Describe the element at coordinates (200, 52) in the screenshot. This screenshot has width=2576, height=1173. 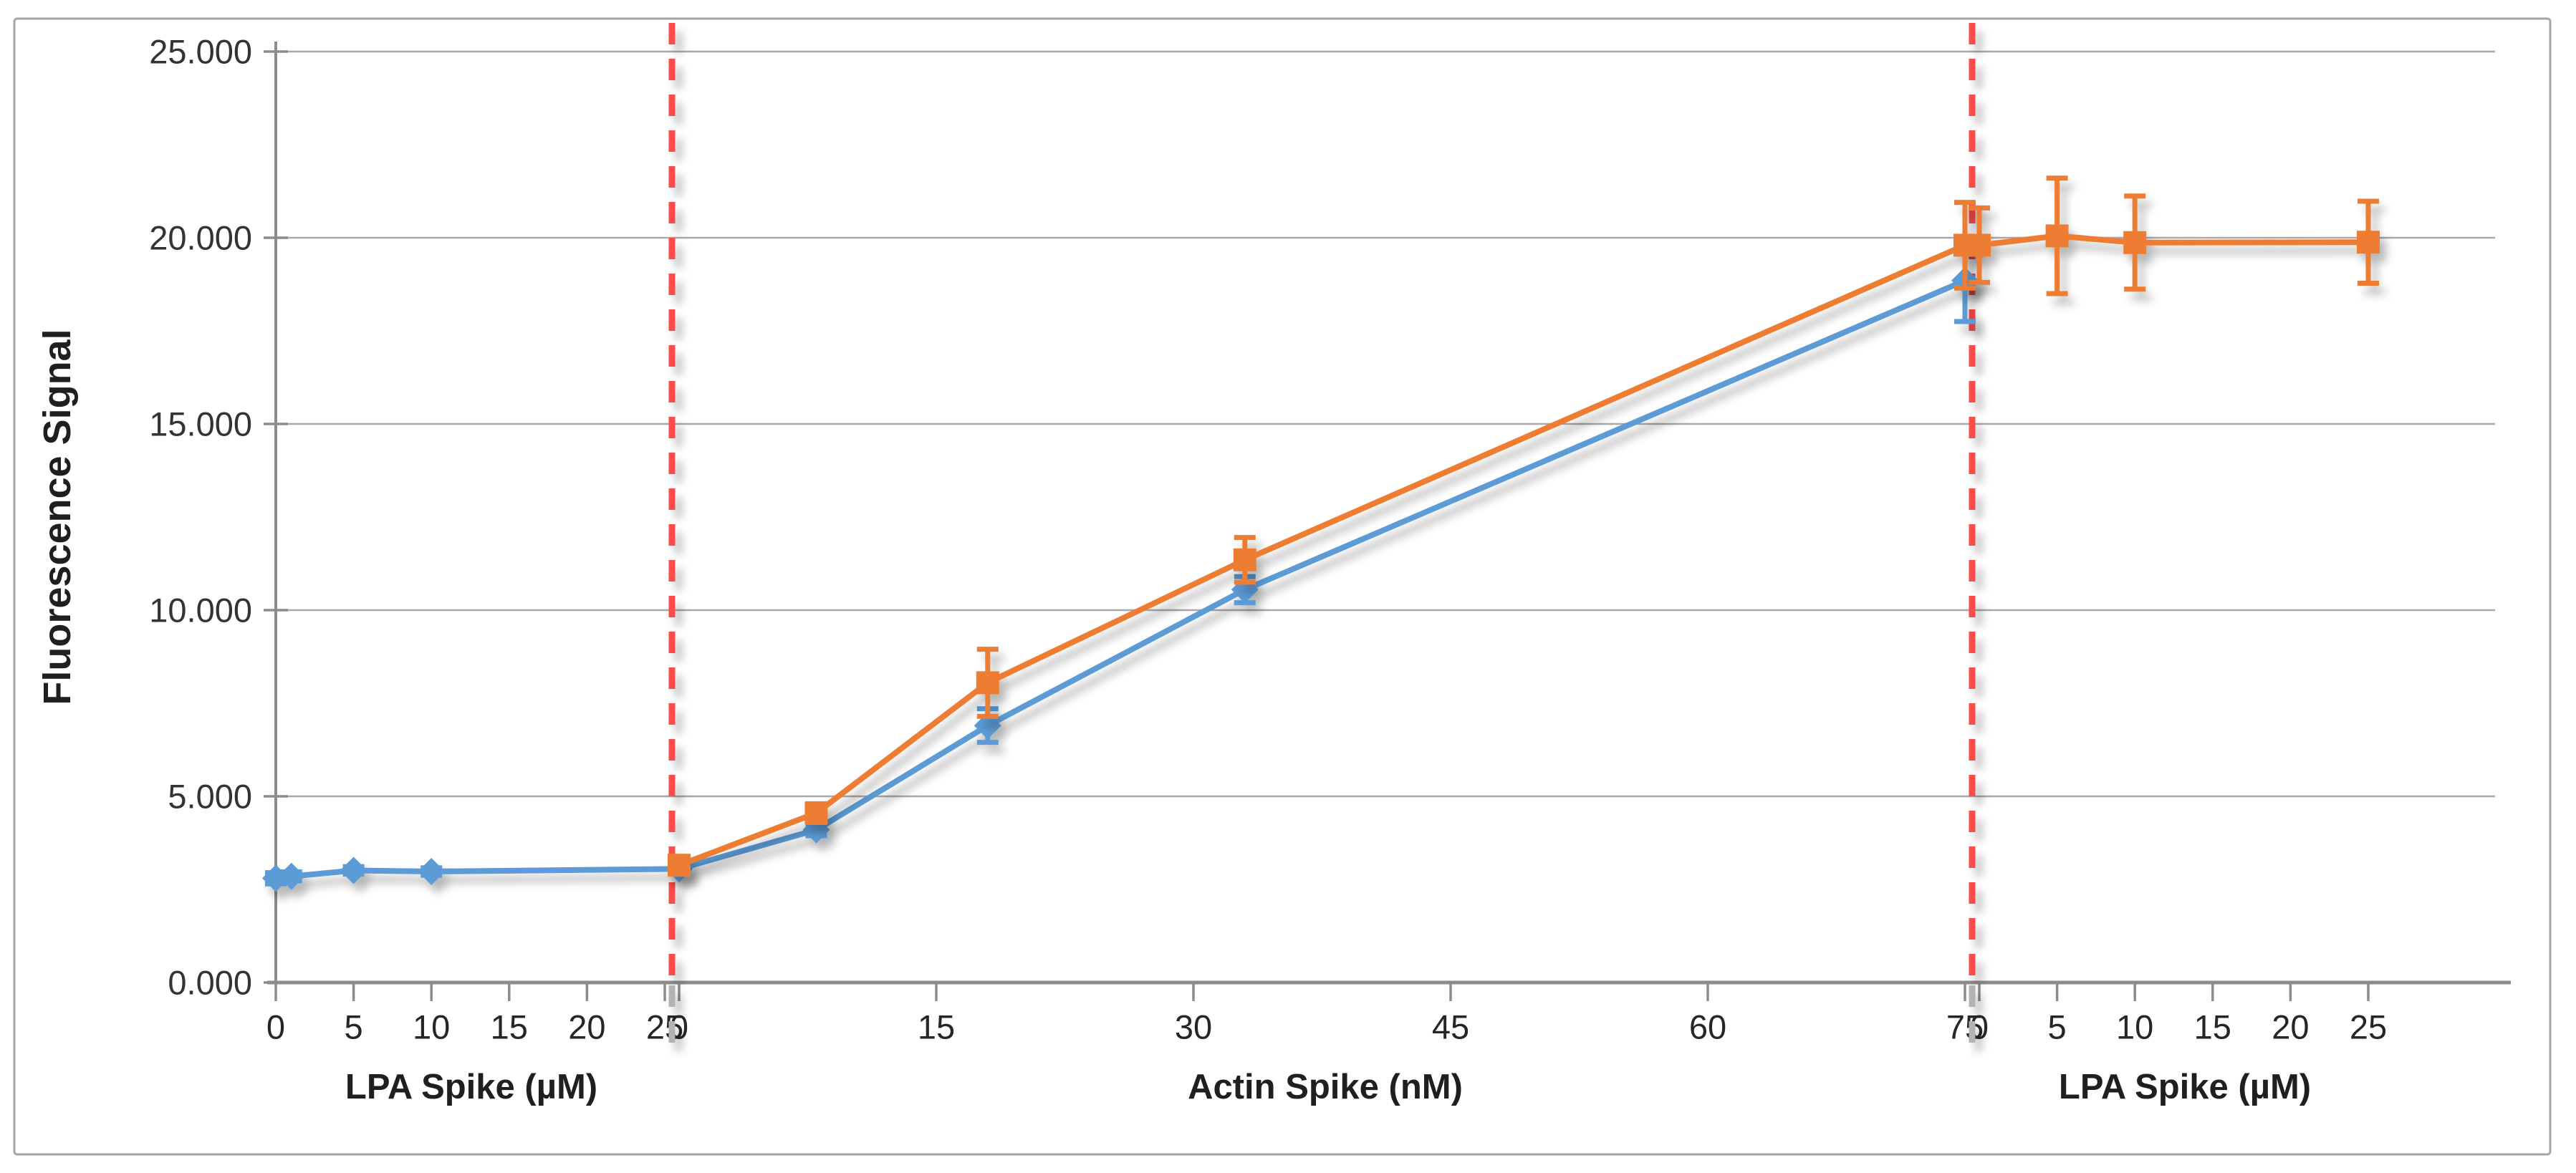
I see `y-tick-label: 25.000` at that location.